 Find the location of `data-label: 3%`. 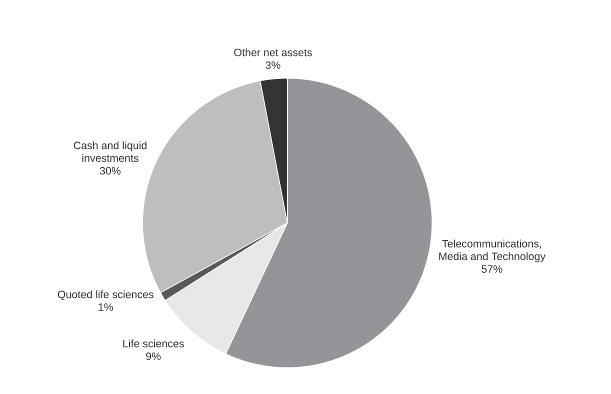

data-label: 3% is located at coordinates (273, 65).